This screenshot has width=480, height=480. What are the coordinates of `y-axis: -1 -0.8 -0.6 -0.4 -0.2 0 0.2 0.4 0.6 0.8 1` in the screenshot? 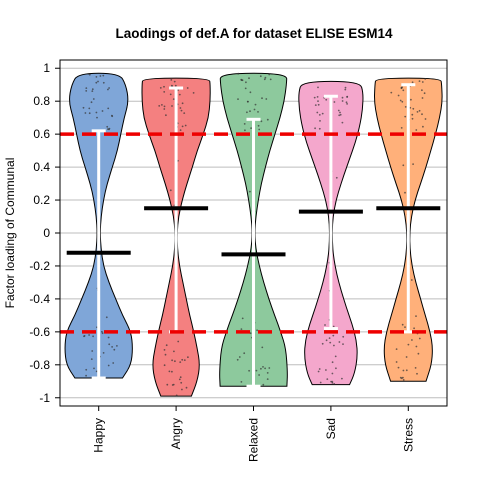 It's located at (45, 233).